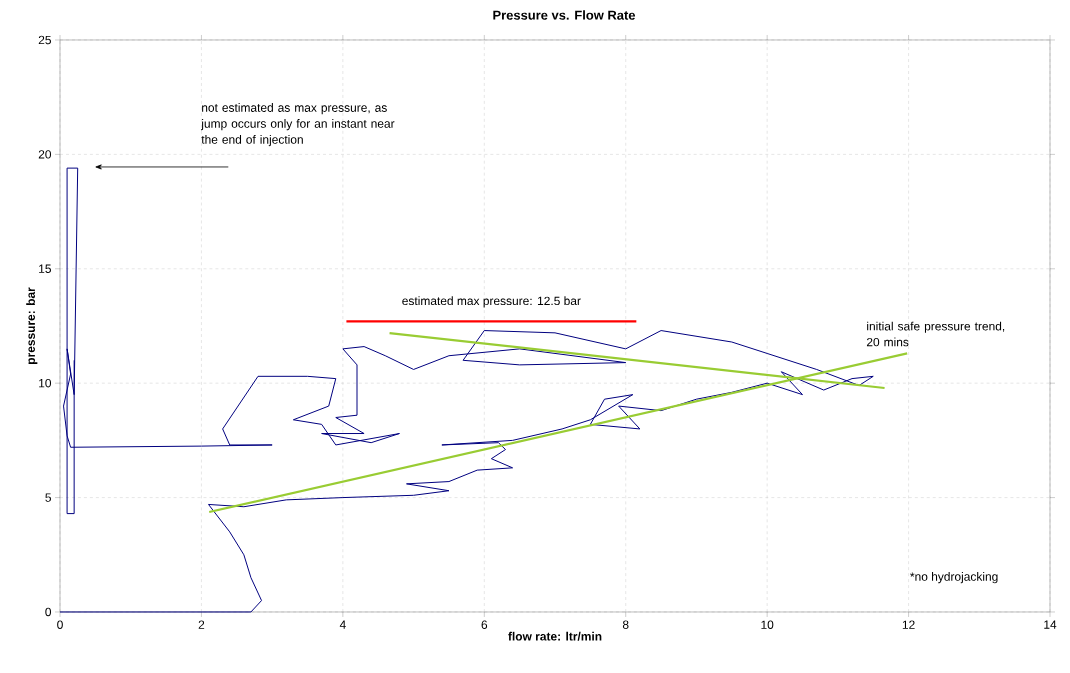 This screenshot has height=673, width=1070. I want to click on annotation: initial safe pressure trend, 20 mins, so click(935, 334).